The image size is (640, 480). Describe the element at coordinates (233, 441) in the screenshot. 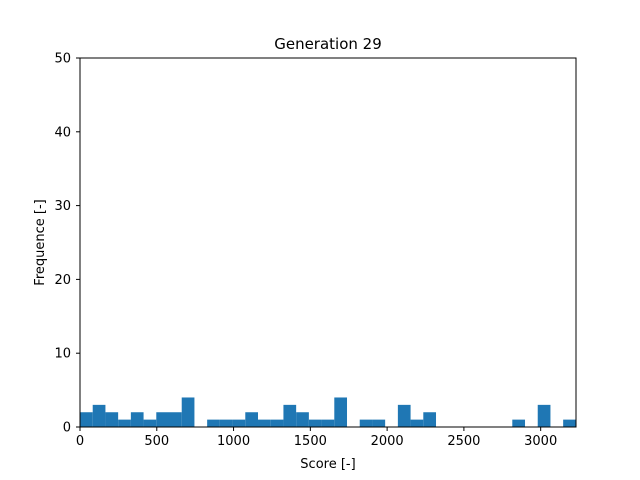

I see `x-tick-label: 1000` at that location.